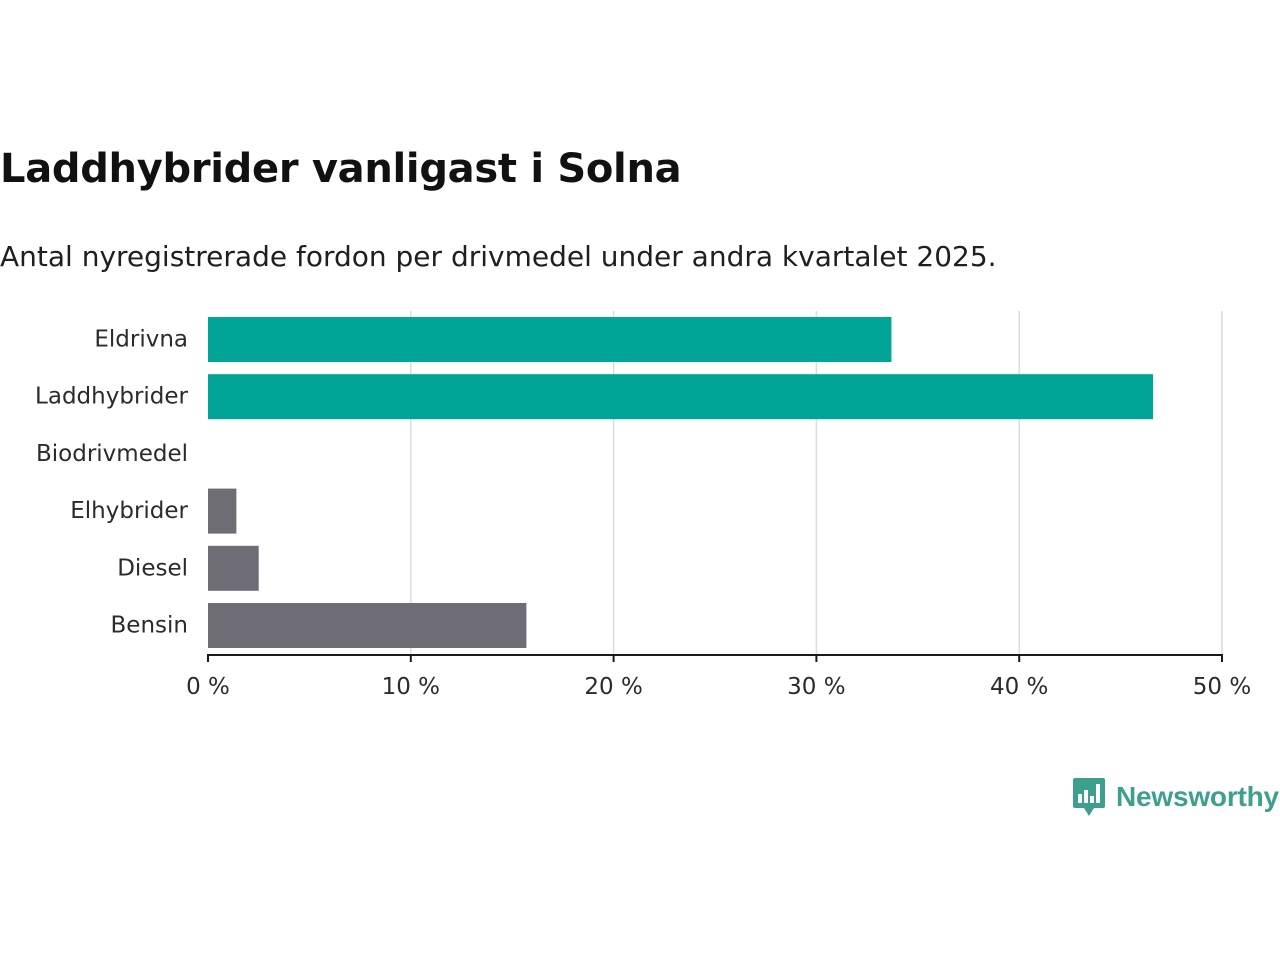 The width and height of the screenshot is (1280, 960). I want to click on category-label: Eldrivna, so click(141, 340).